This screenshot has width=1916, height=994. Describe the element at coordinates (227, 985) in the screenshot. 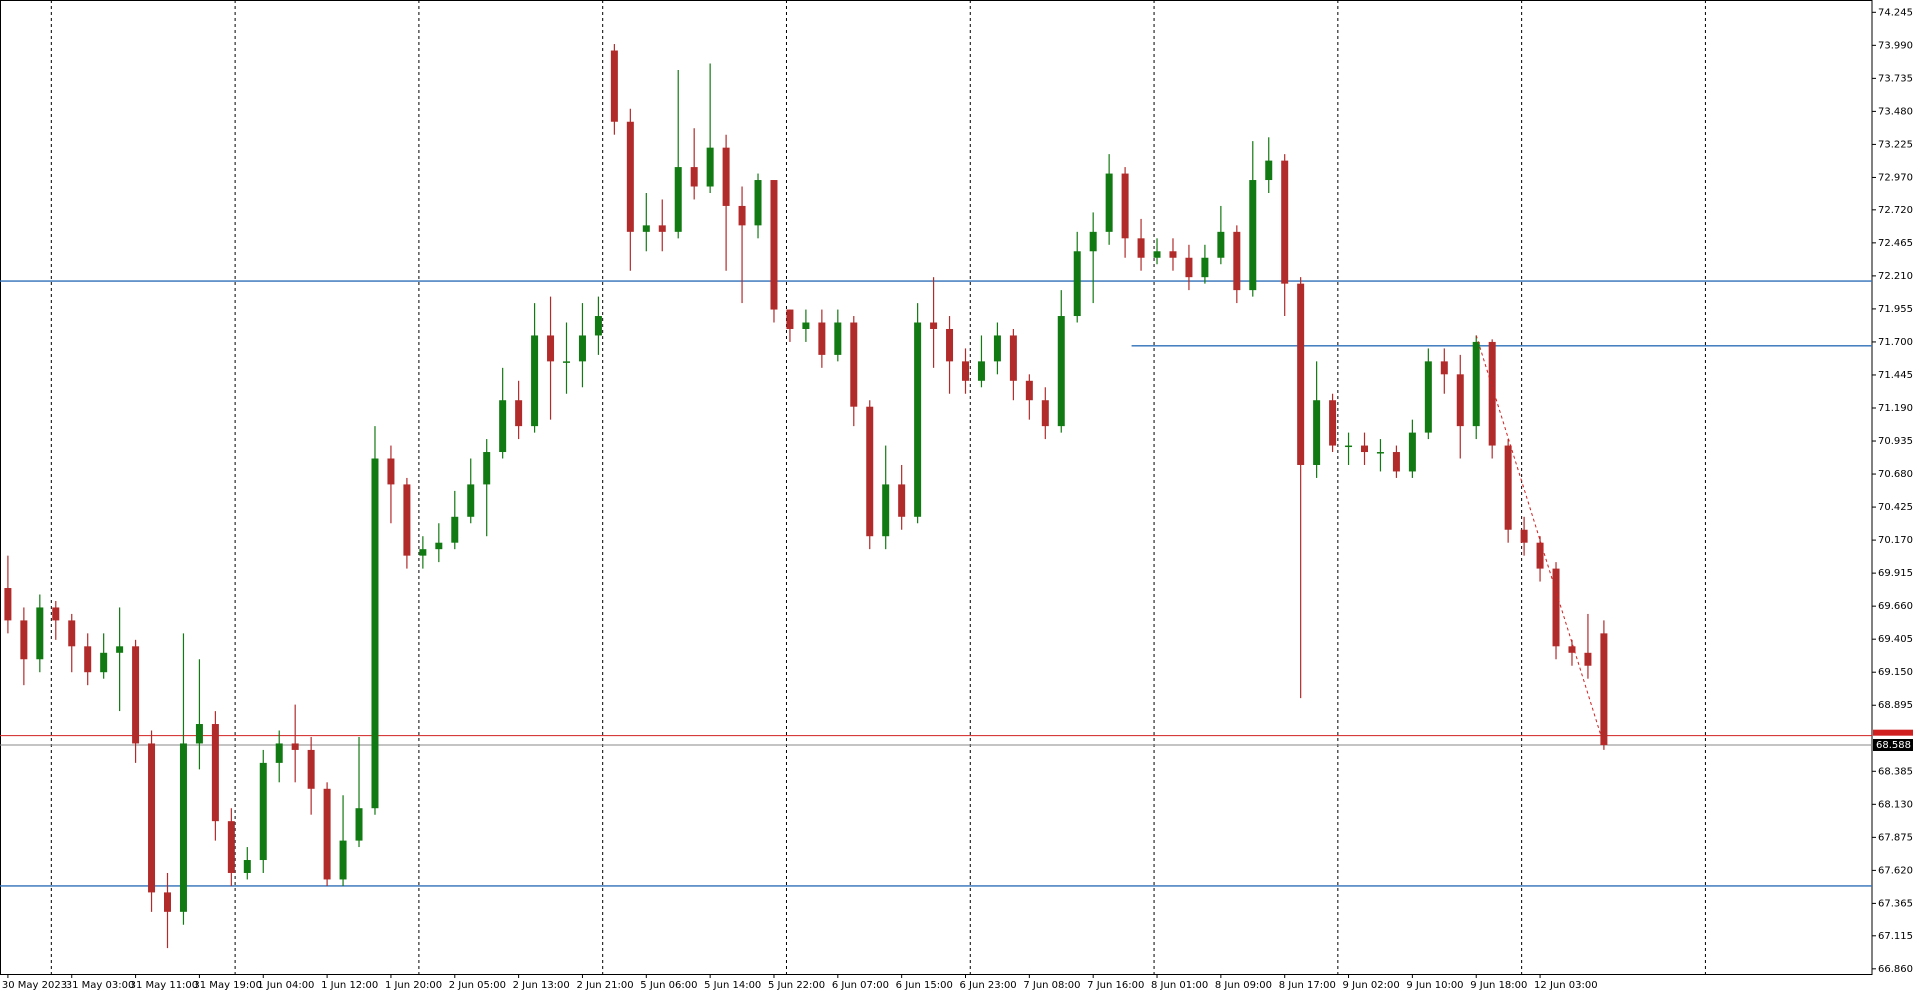

I see `x-tick-label: 31 May 19:00` at that location.